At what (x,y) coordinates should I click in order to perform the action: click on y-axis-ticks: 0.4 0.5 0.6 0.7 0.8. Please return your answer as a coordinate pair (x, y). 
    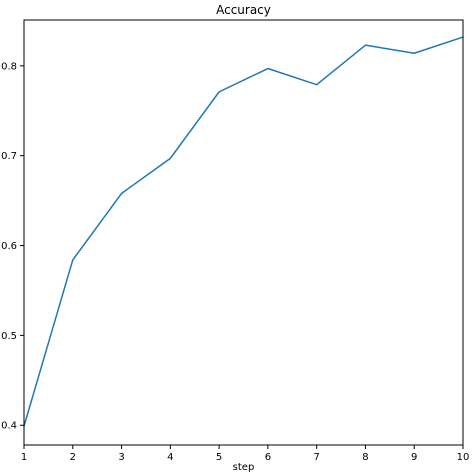
    Looking at the image, I should click on (12, 246).